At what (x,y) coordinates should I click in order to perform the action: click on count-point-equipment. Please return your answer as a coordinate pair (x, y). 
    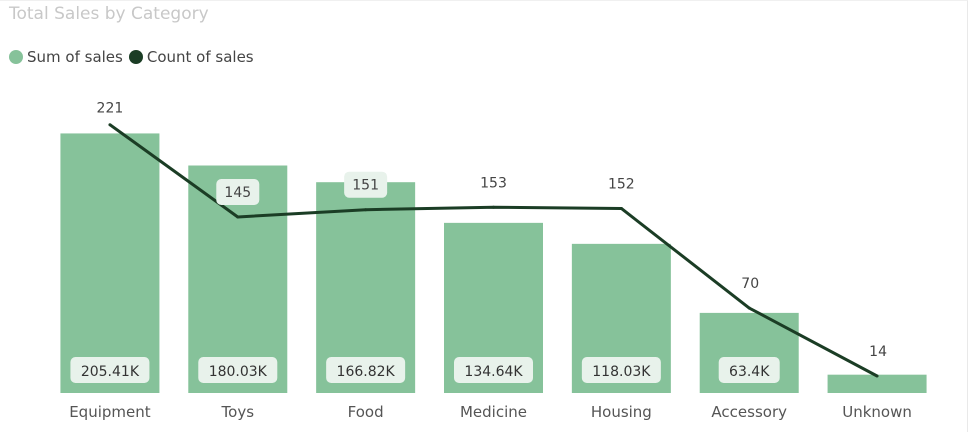
    Looking at the image, I should click on (110, 125).